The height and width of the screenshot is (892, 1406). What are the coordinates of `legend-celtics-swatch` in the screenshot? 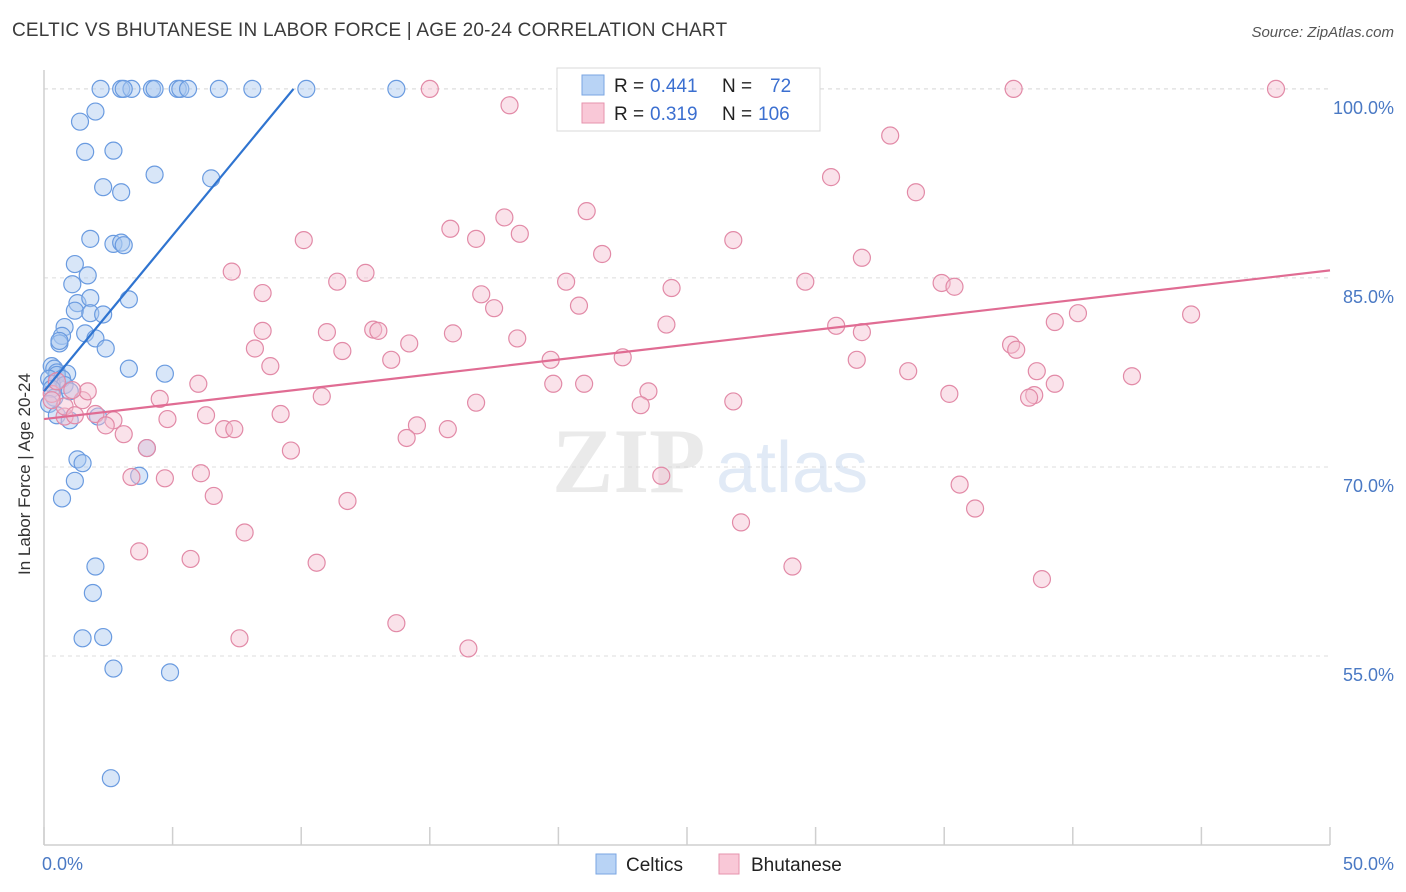 It's located at (606, 864).